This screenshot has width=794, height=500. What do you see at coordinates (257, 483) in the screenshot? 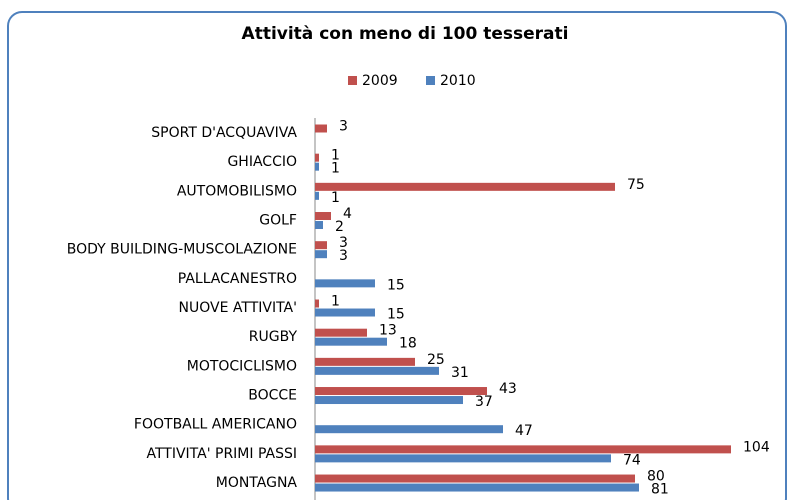
I see `y-tick-label: MONTAGNA` at bounding box center [257, 483].